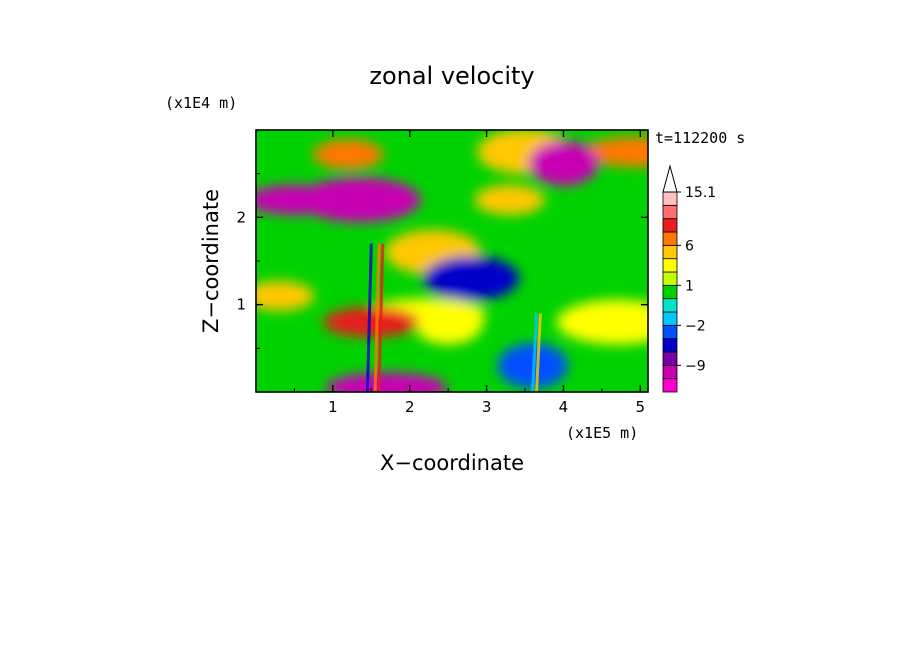  I want to click on colorbar-tick-label: 6, so click(689, 246).